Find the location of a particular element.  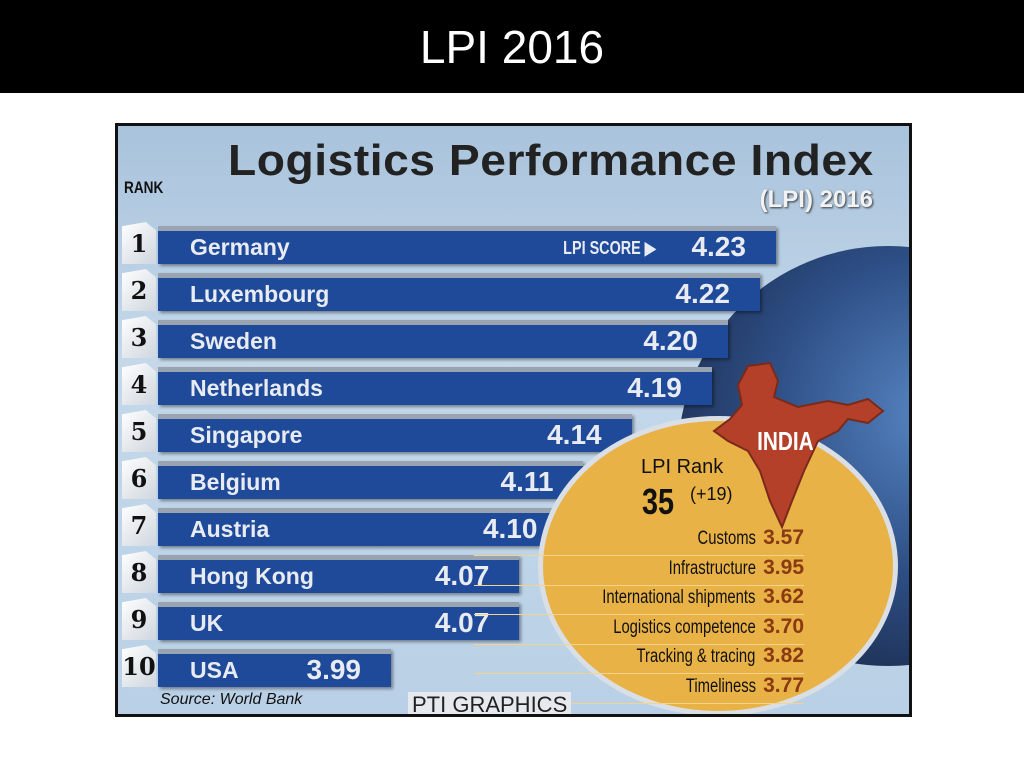

indicator-label: Logistics competence is located at coordinates (684, 627).